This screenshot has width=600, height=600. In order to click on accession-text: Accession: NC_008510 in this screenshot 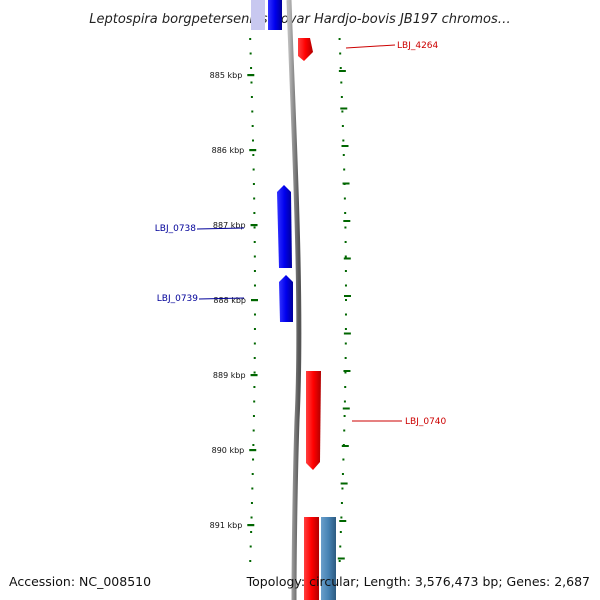, I will do `click(80, 581)`.